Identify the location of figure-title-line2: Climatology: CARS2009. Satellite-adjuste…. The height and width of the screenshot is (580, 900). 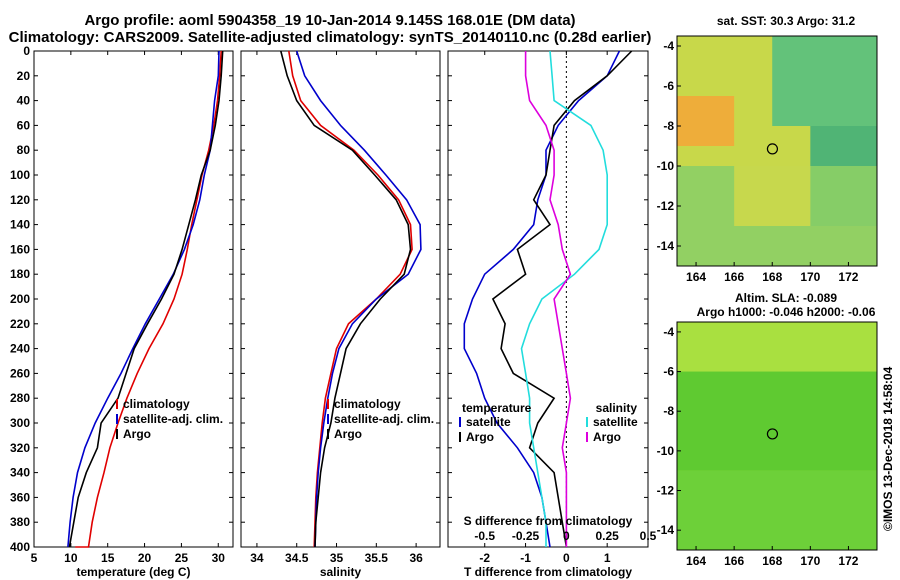
(330, 37).